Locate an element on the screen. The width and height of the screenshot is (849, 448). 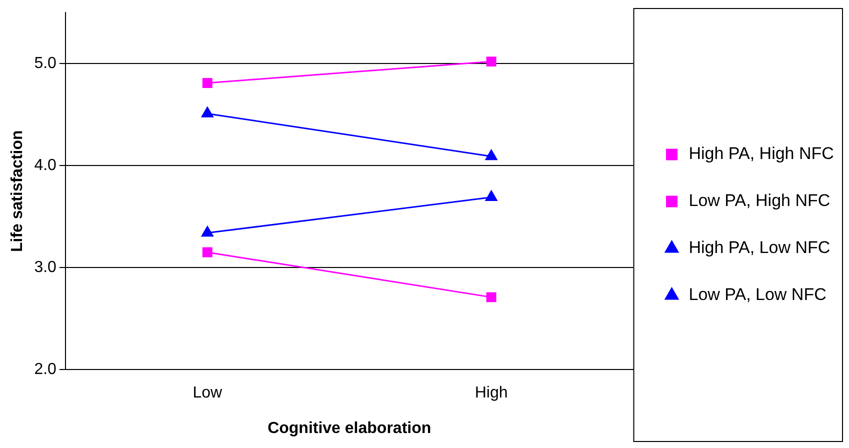
legend-label: Low PA, Low NFC is located at coordinates (757, 294).